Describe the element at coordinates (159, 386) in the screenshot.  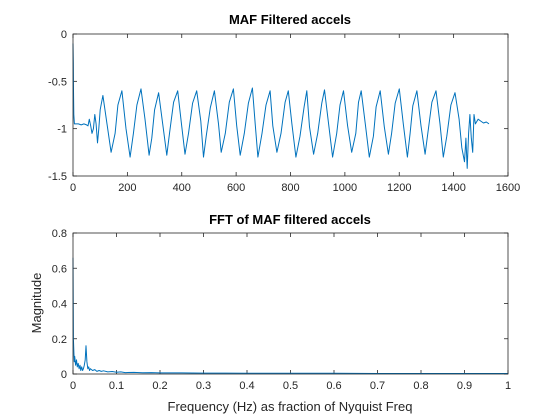
I see `x-tick-label: 0.2` at that location.